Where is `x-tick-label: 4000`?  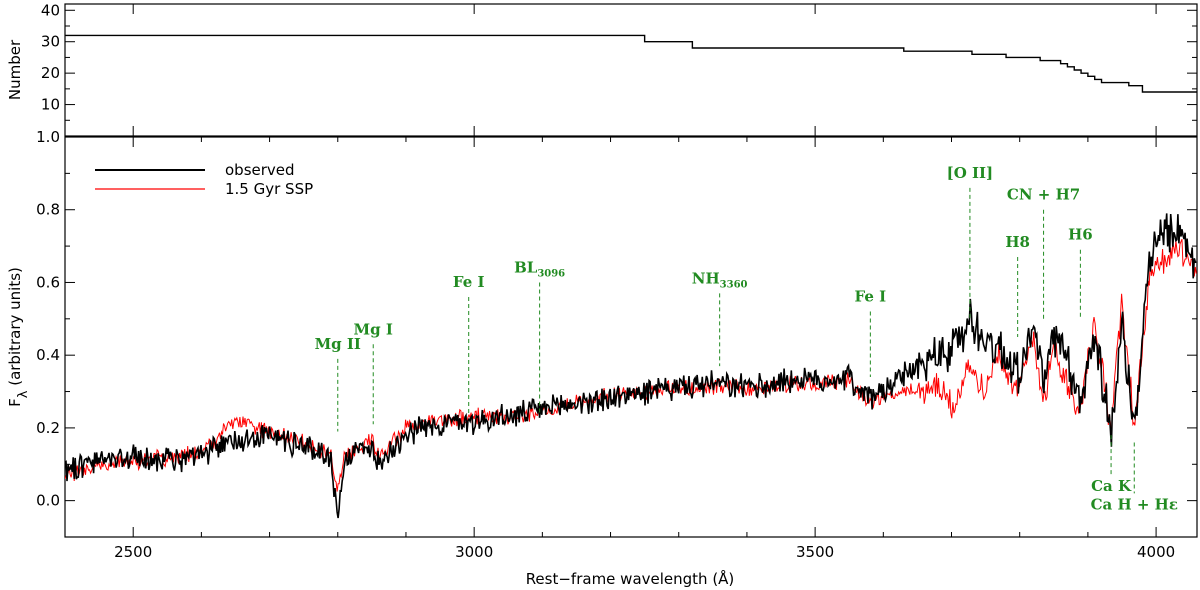 x-tick-label: 4000 is located at coordinates (1156, 552).